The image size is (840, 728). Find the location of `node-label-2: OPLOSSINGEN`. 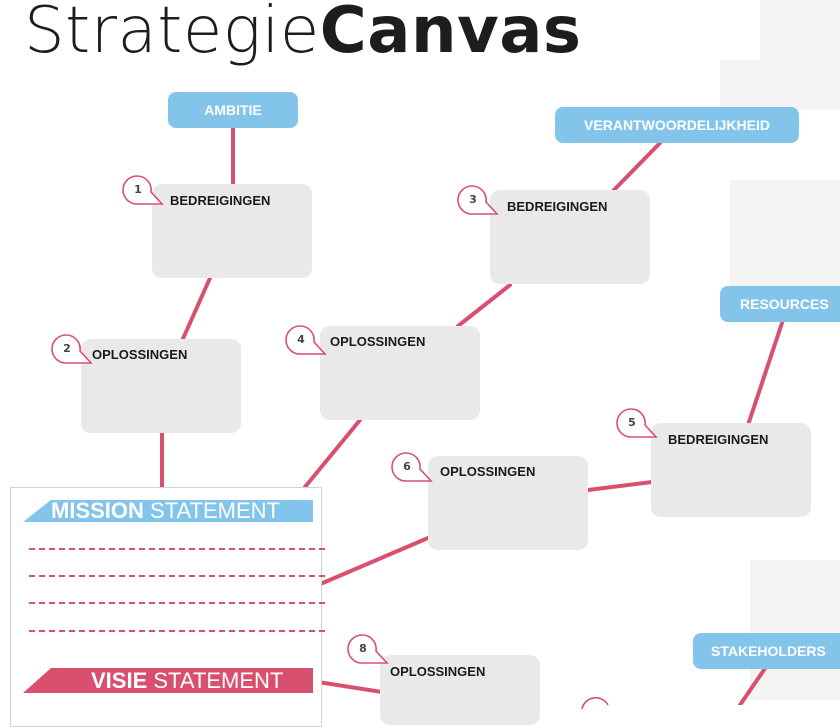

node-label-2: OPLOSSINGEN is located at coordinates (140, 354).